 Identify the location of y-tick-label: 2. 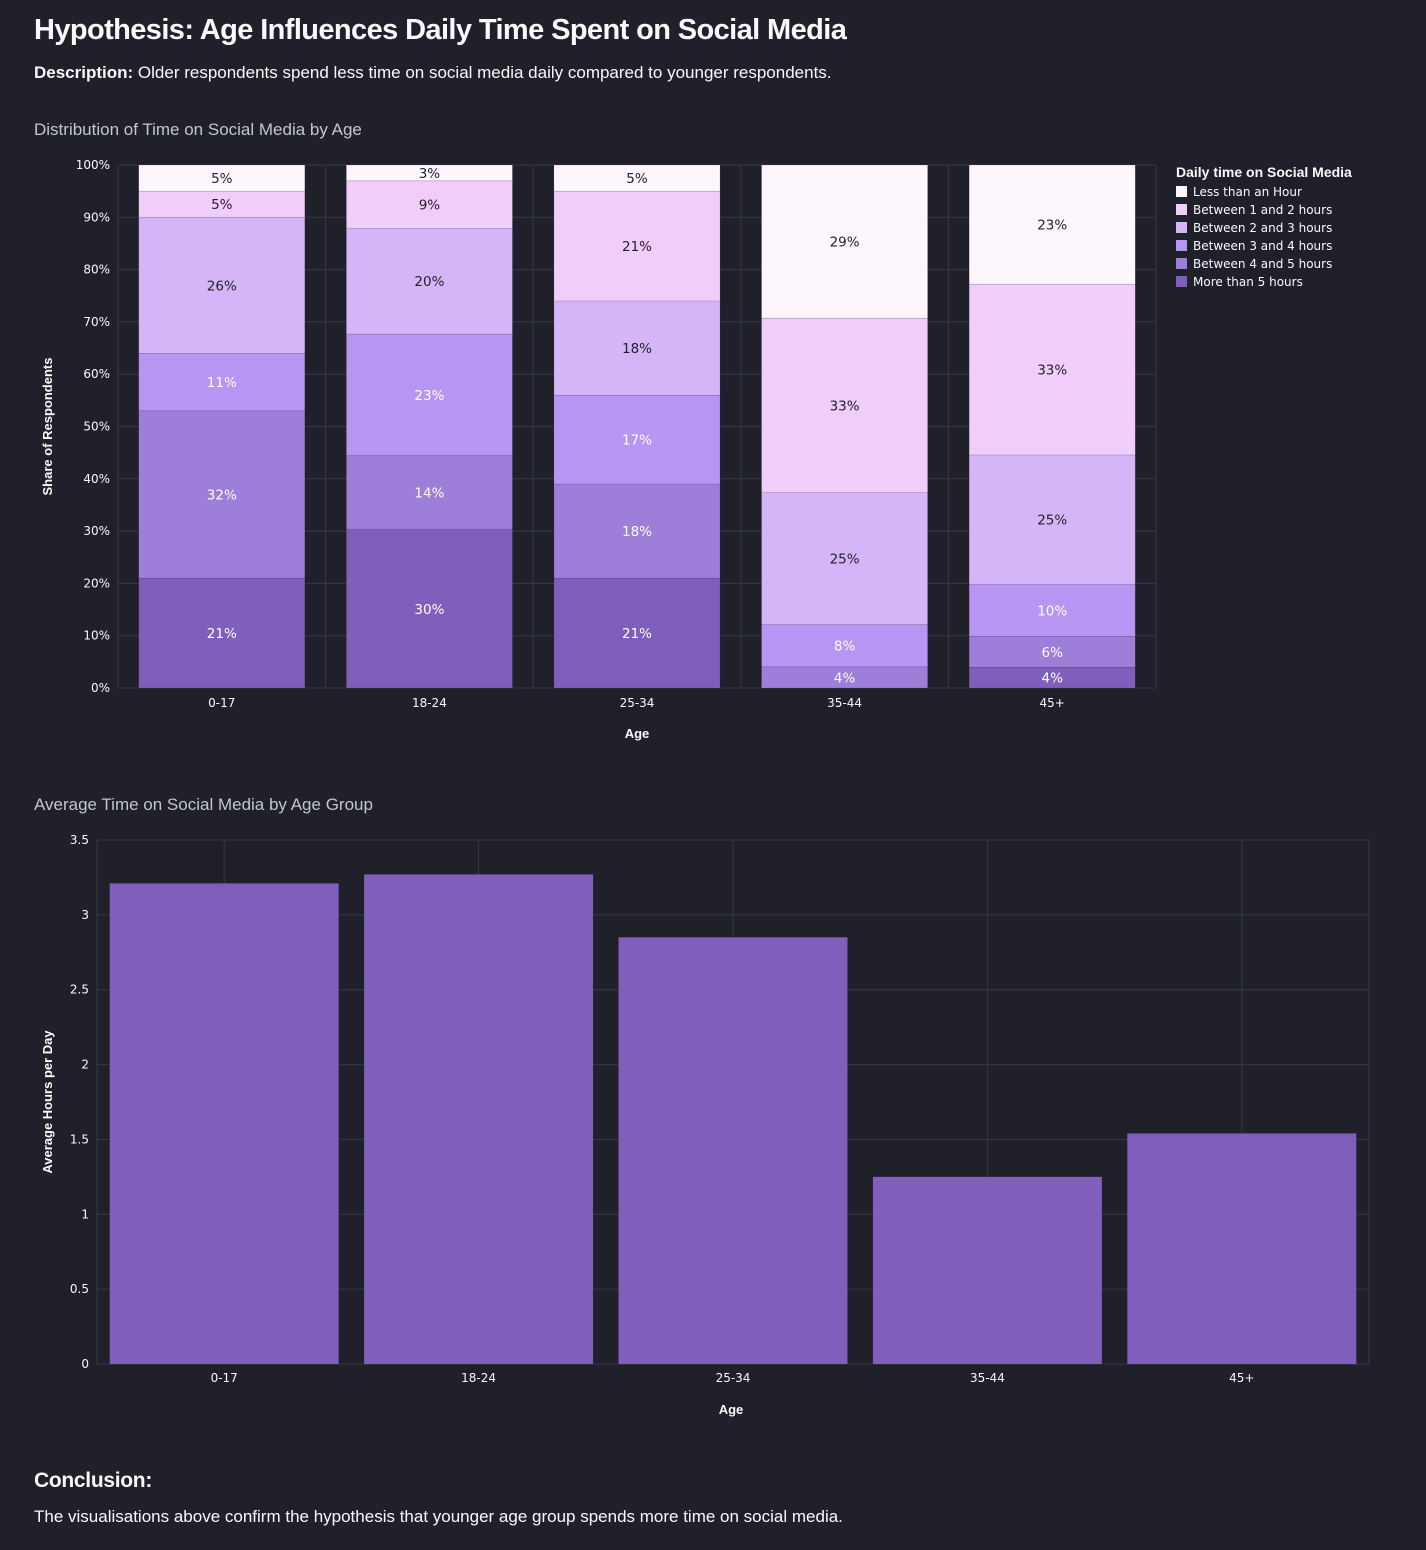
(85, 1065).